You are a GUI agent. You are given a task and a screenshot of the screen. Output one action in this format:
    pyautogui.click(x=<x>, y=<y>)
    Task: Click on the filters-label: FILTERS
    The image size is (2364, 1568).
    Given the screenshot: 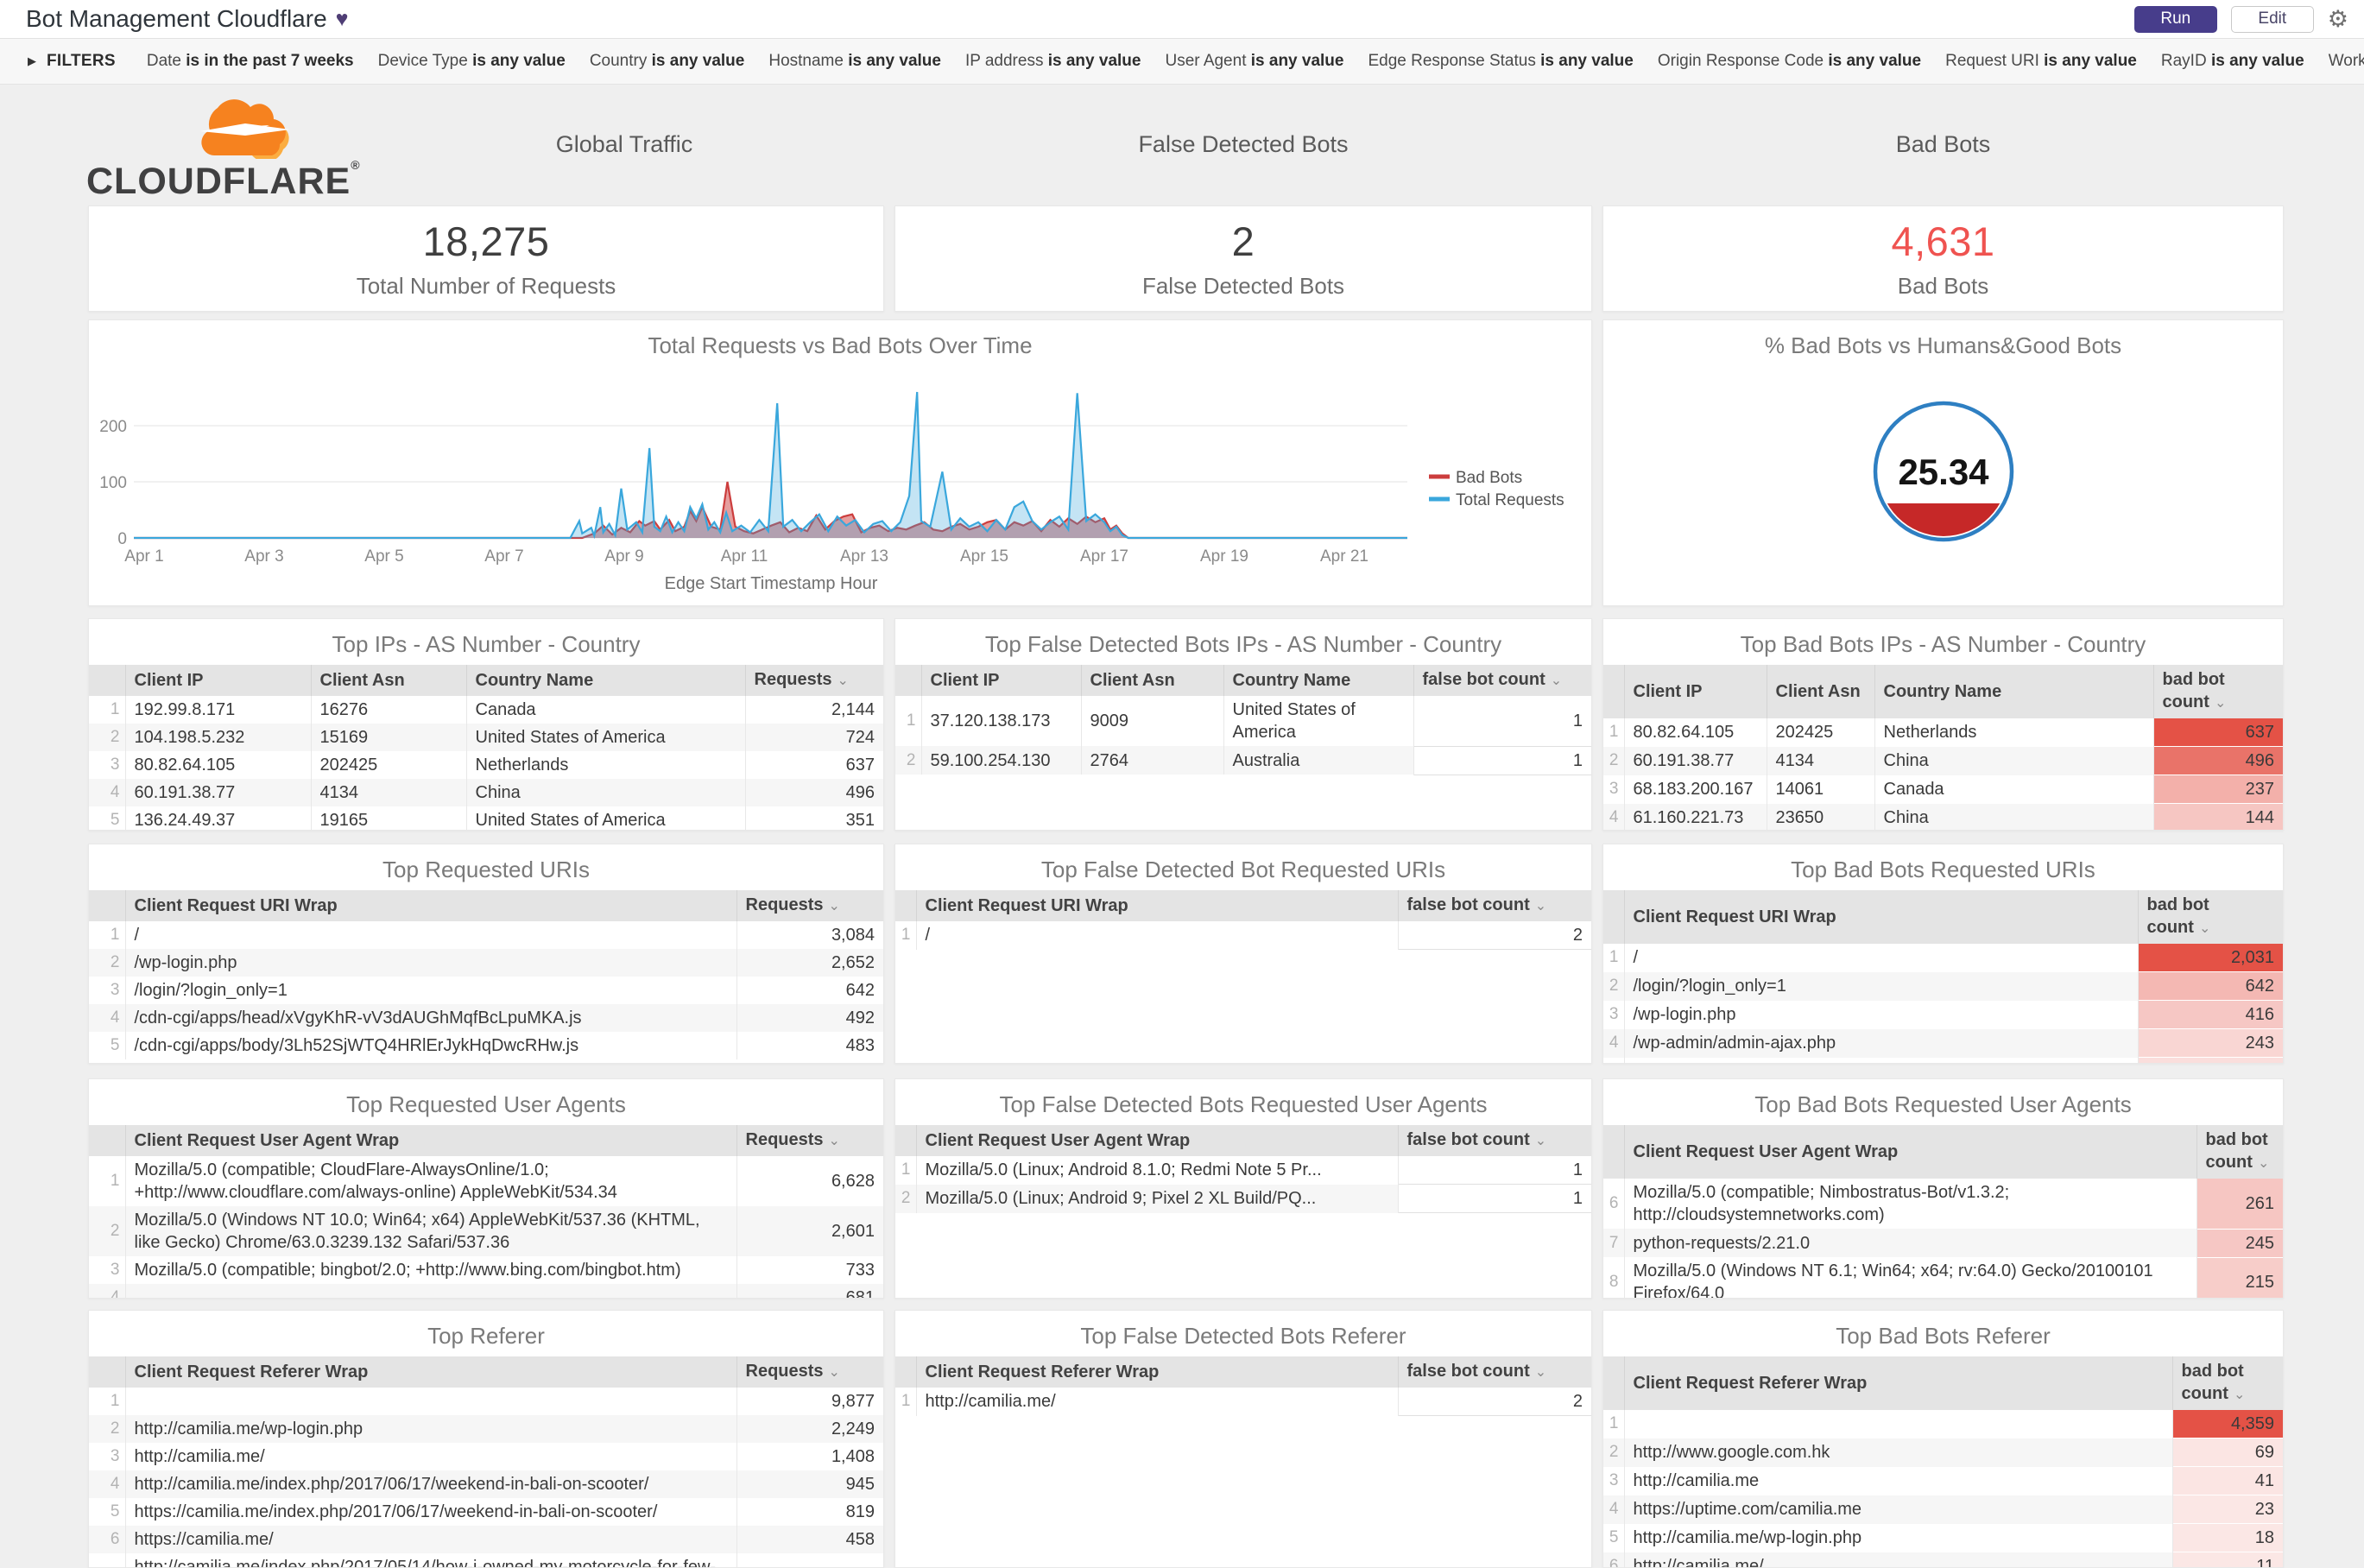 What is the action you would take?
    pyautogui.click(x=81, y=61)
    